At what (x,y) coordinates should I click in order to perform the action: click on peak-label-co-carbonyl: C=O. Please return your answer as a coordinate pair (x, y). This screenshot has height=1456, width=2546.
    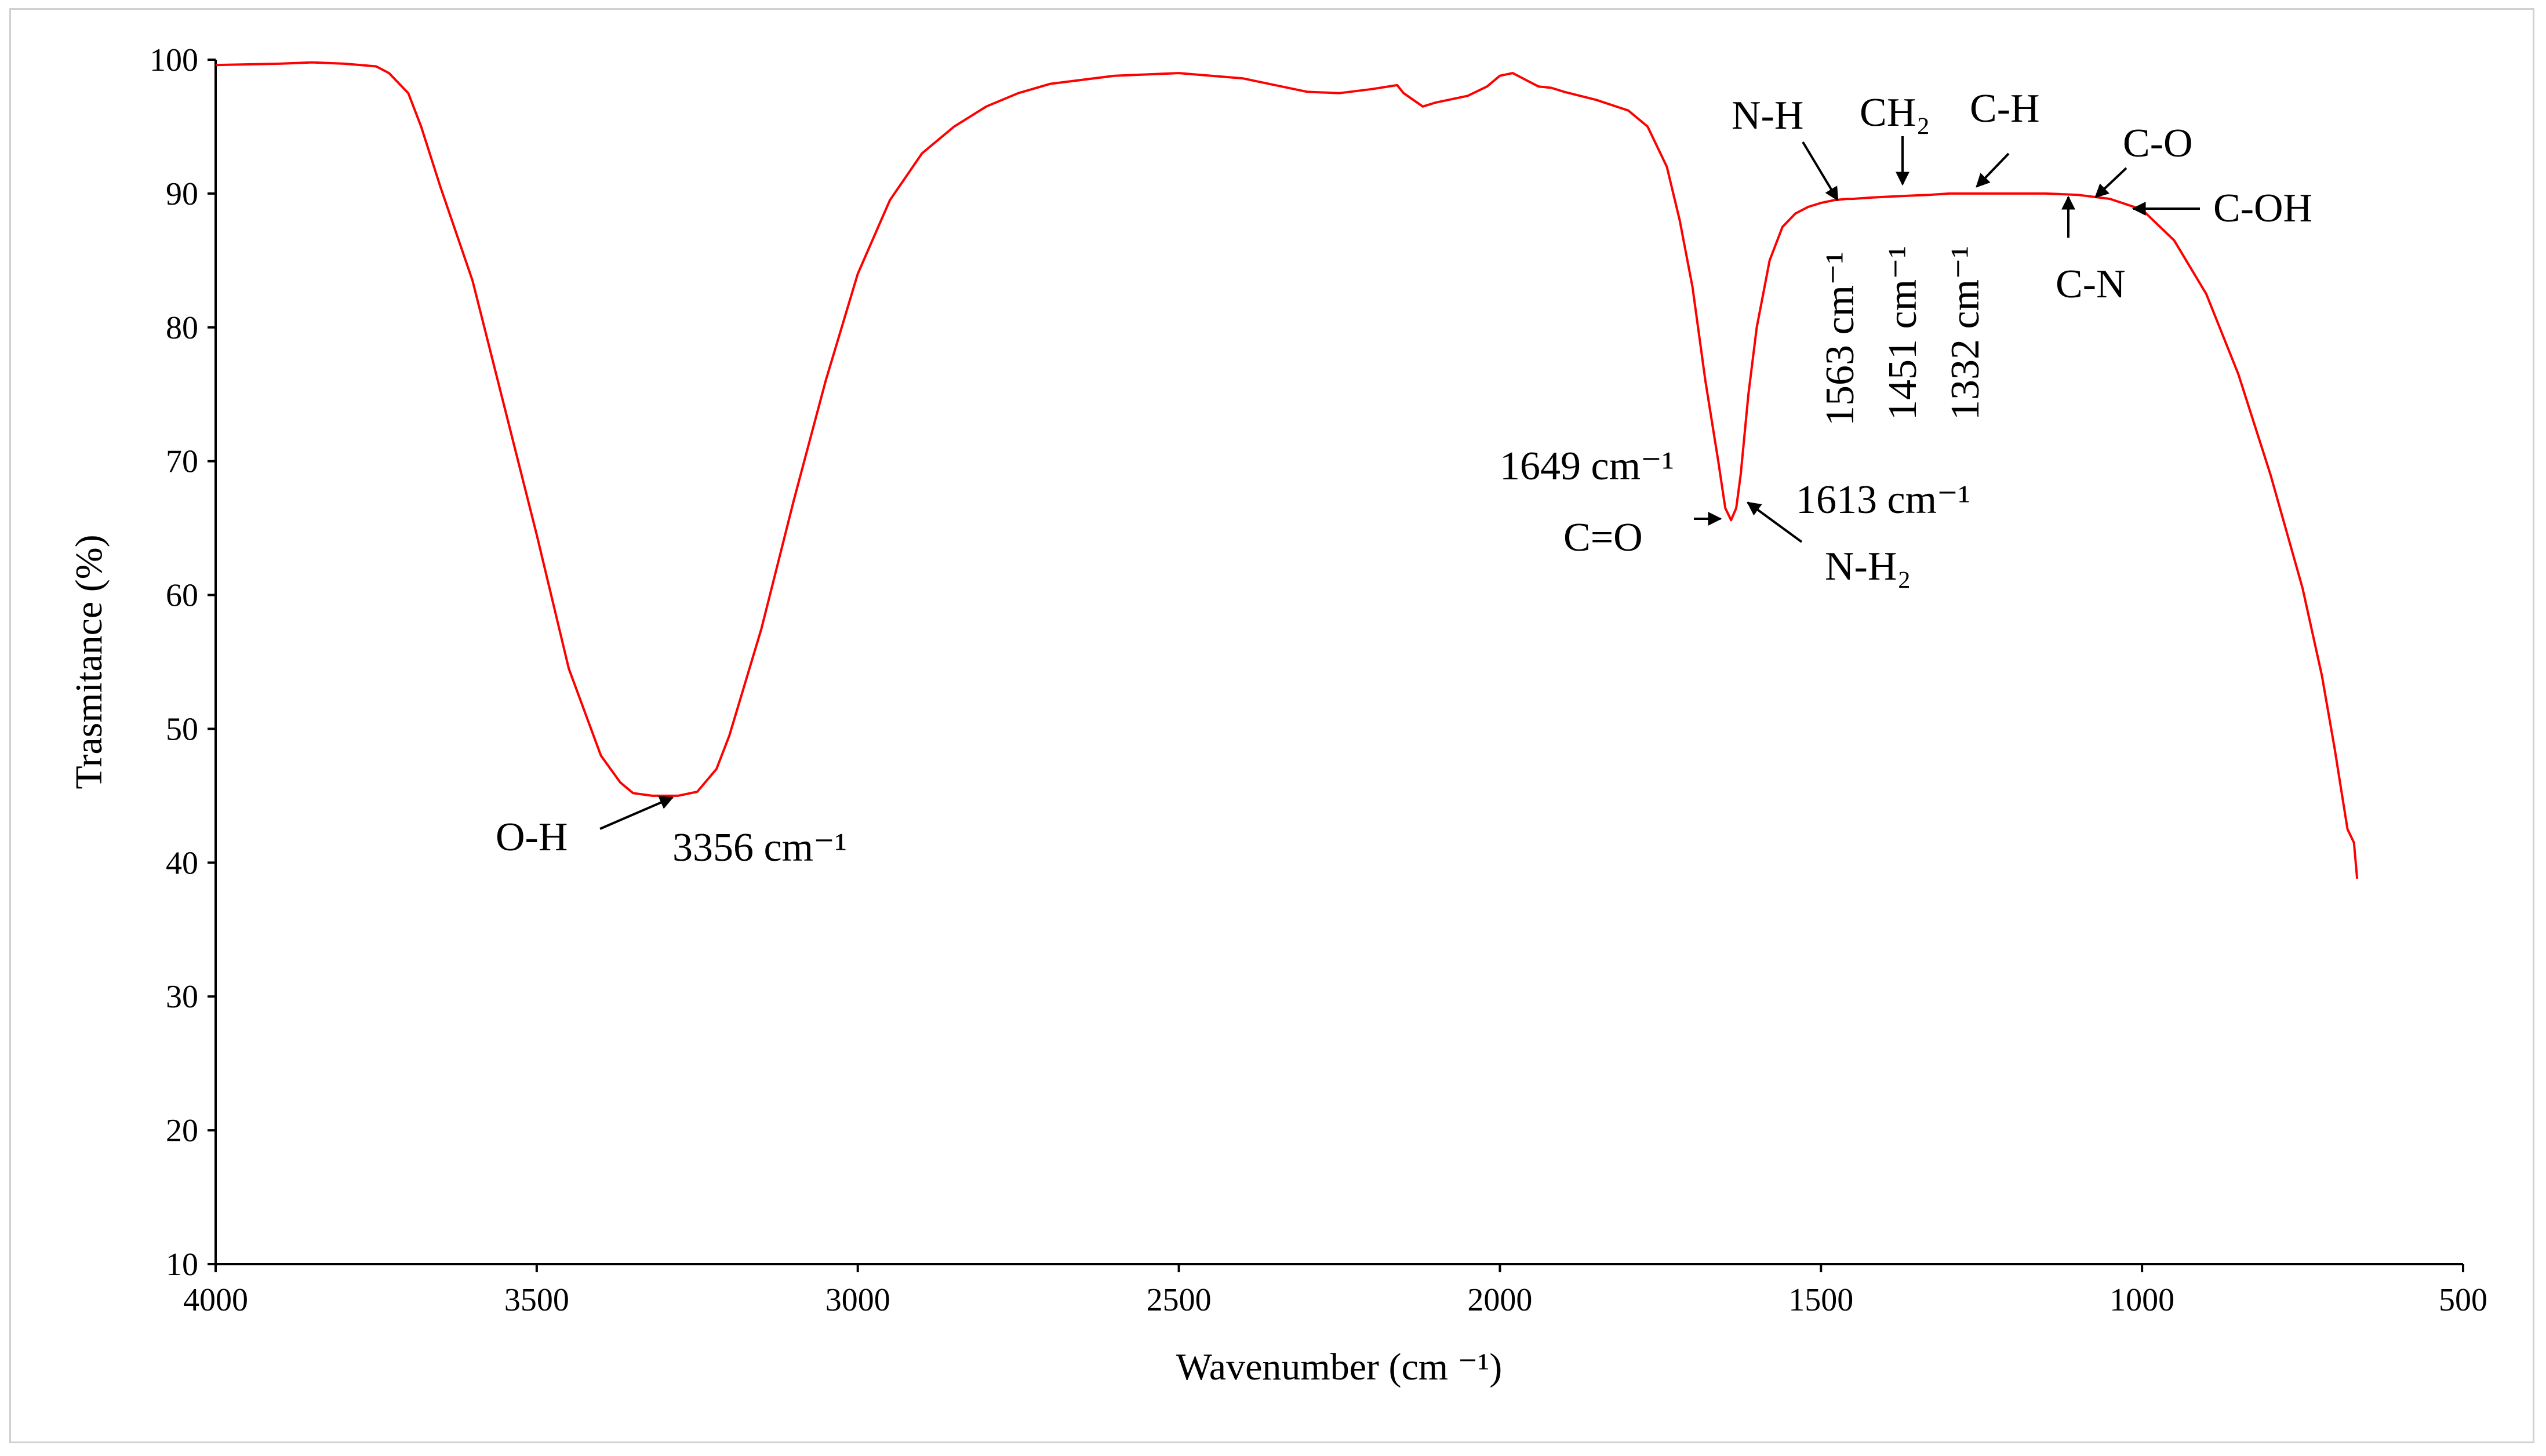
    Looking at the image, I should click on (1603, 537).